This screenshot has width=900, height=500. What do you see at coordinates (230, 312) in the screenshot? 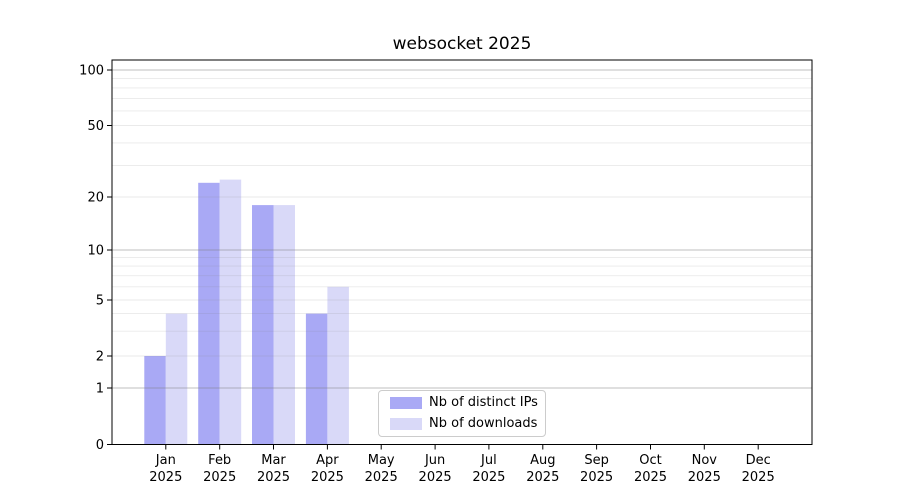
I see `bar-feb-downloads` at bounding box center [230, 312].